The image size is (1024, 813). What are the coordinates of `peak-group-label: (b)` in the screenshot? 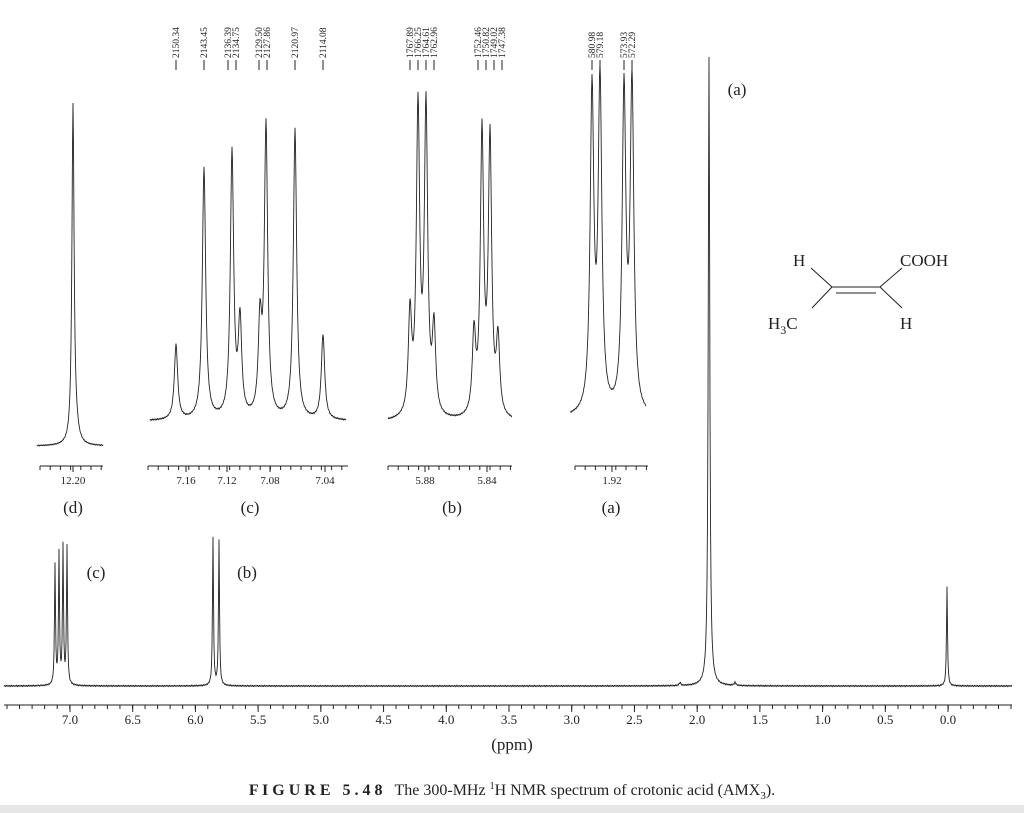 It's located at (247, 572).